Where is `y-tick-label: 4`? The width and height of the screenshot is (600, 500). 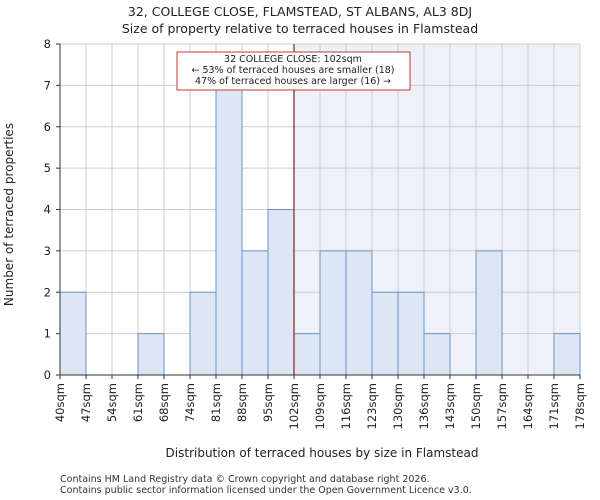 y-tick-label: 4 is located at coordinates (47, 210).